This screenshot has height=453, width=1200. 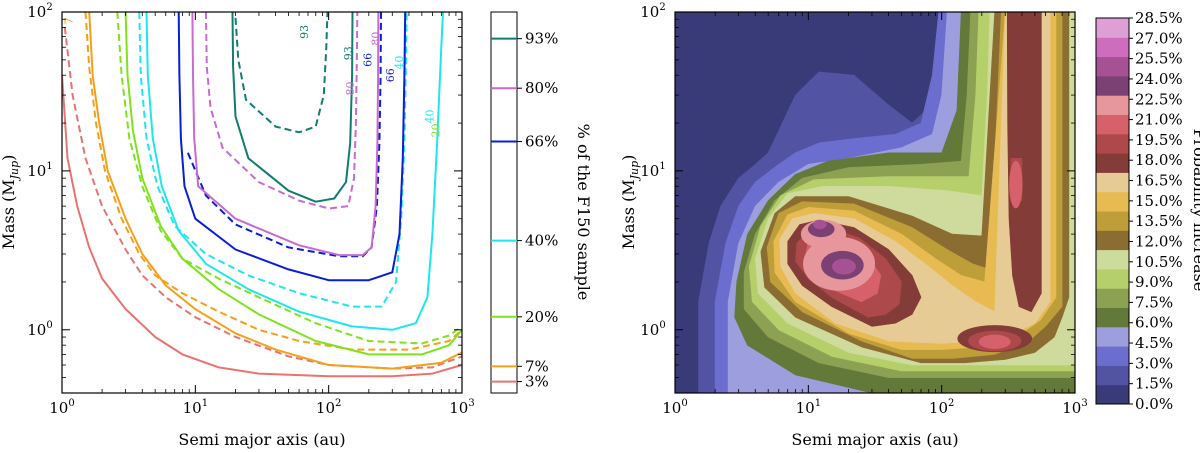 I want to click on colorbar-tick-label: 0.0%, so click(x=1154, y=404).